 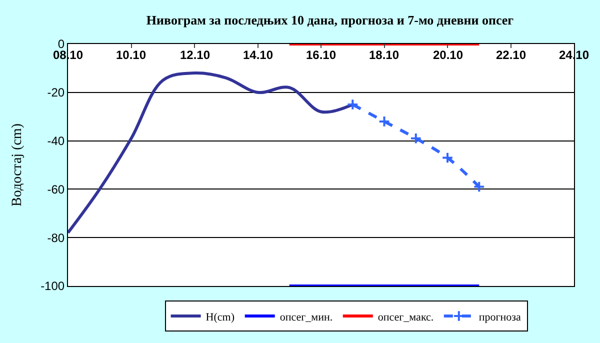 What do you see at coordinates (511, 55) in the screenshot?
I see `x-tick-label: 22.10` at bounding box center [511, 55].